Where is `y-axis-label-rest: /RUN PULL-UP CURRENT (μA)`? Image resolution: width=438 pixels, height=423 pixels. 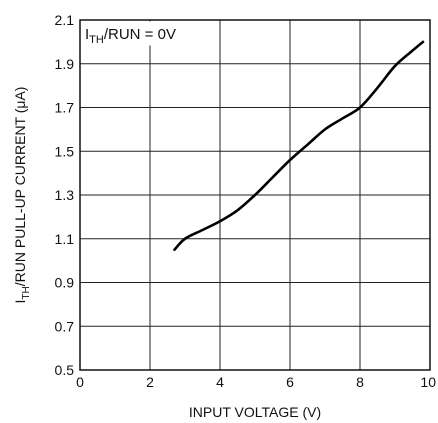 y-axis-label-rest: /RUN PULL-UP CURRENT (μA) is located at coordinates (20, 187).